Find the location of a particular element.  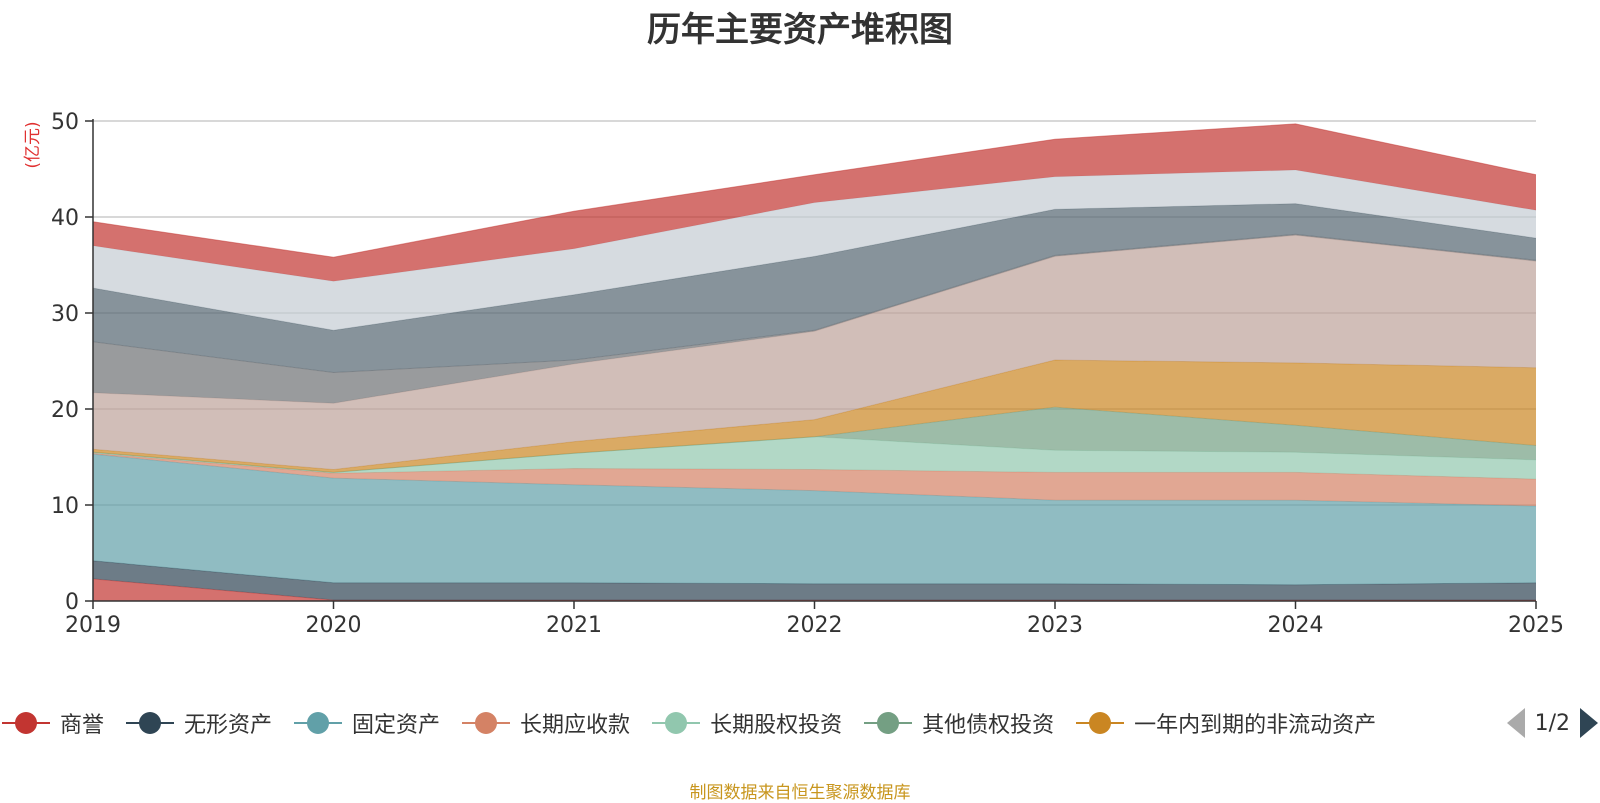

x-tick-label: 2022 is located at coordinates (815, 625).